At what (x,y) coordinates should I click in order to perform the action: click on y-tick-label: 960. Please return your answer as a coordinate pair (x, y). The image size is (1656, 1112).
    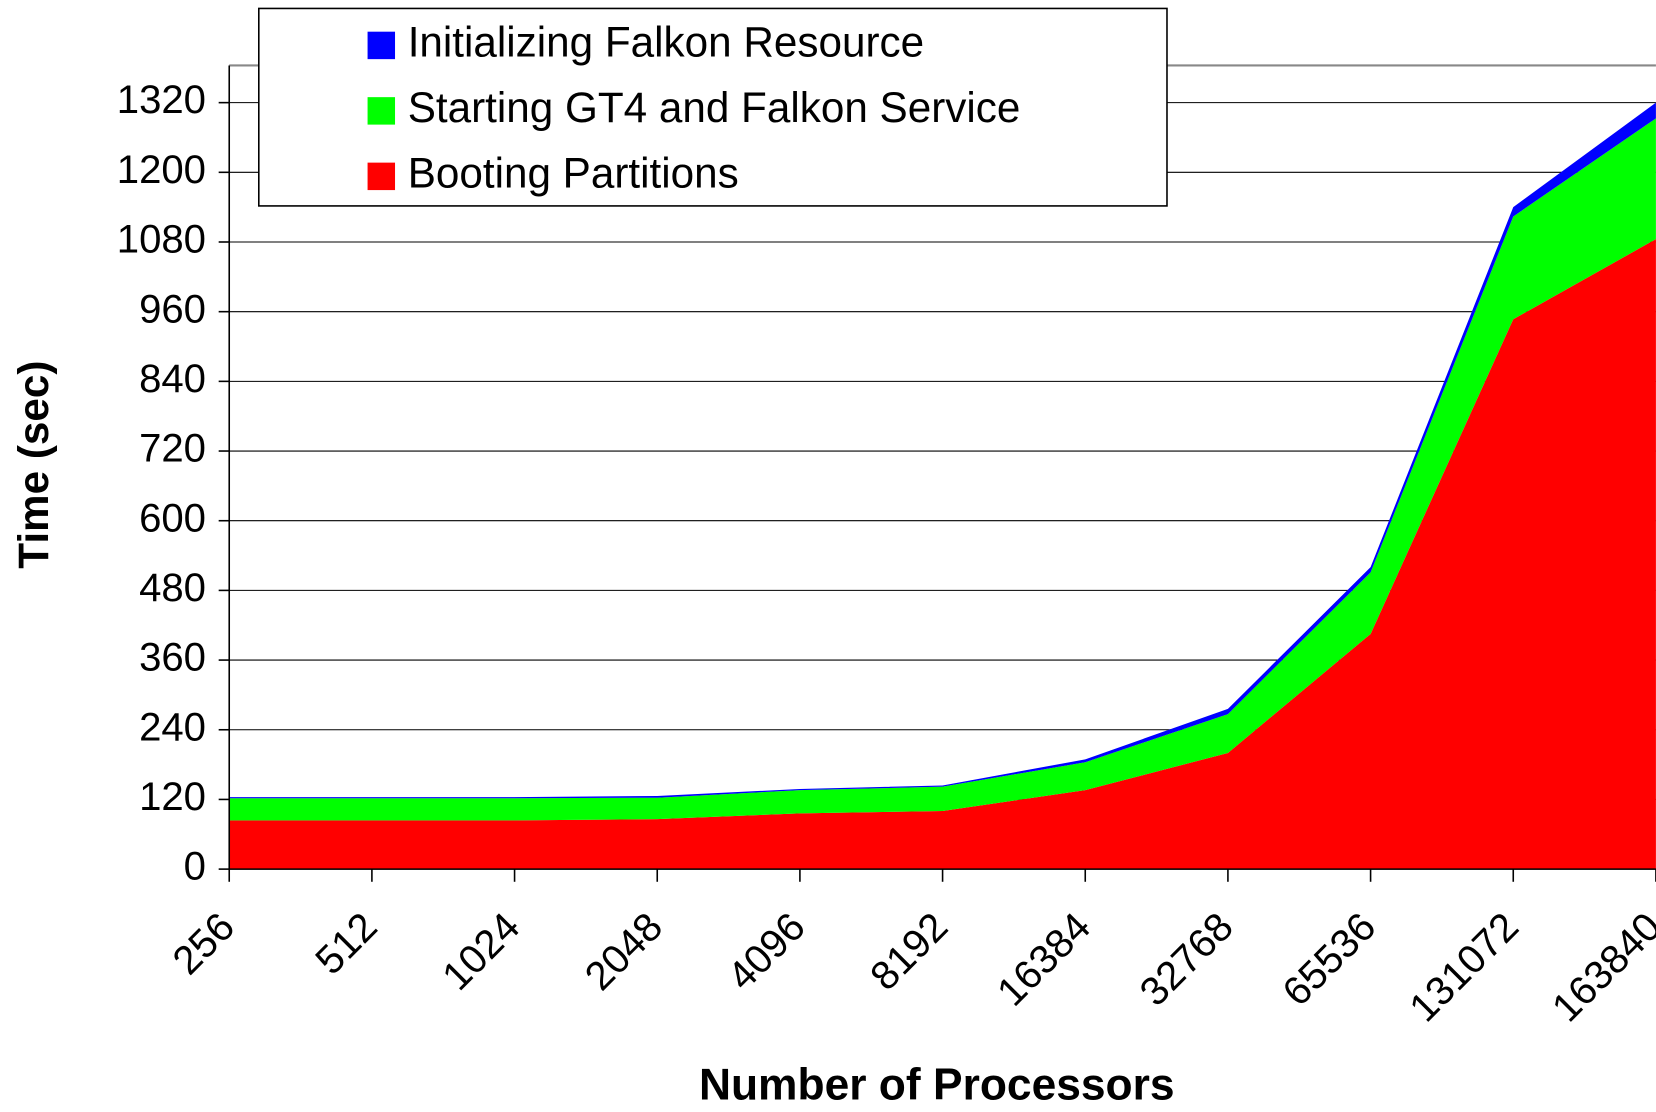
    Looking at the image, I should click on (172, 308).